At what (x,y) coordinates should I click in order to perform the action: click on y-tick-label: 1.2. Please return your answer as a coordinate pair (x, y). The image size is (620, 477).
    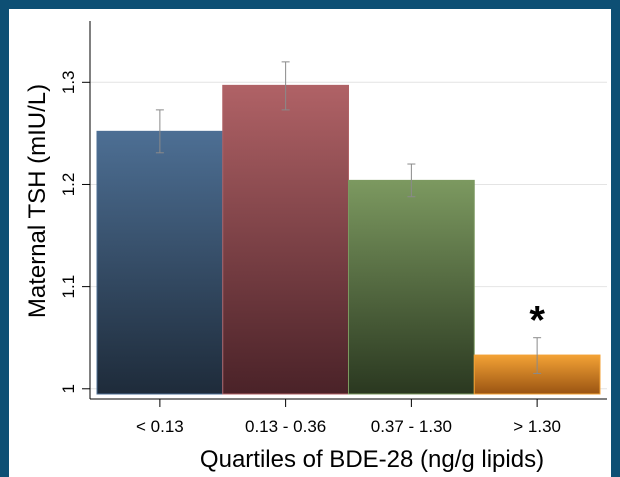
    Looking at the image, I should click on (68, 185).